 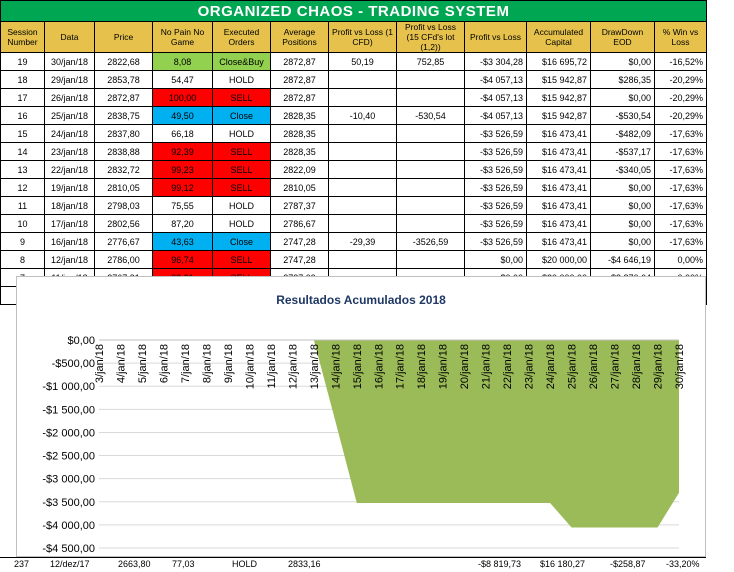 I want to click on date-cell: 18/jan/18, so click(x=70, y=206).